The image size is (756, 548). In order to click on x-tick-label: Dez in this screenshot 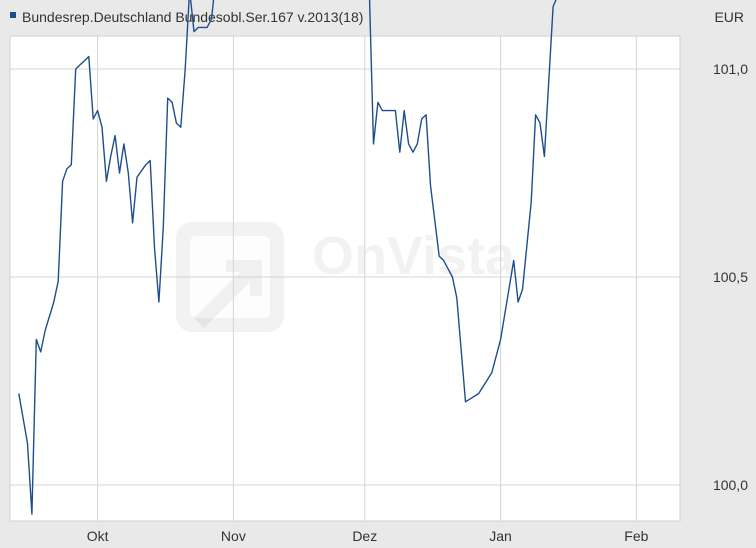, I will do `click(364, 536)`.